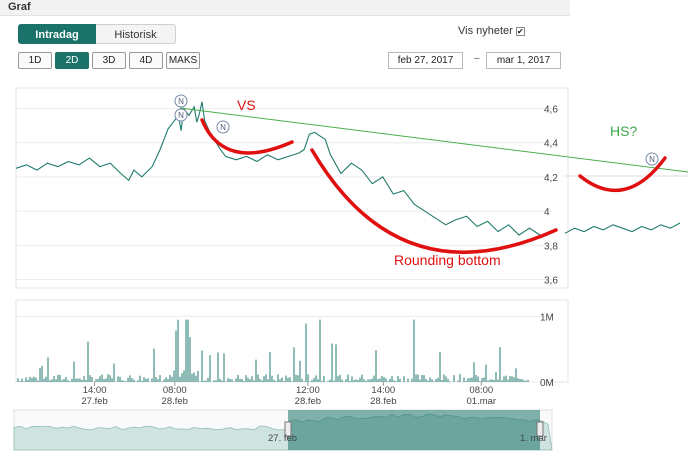 This screenshot has height=456, width=690. I want to click on range-selector: 1D 2D 3D 4D MAKS, so click(109, 60).